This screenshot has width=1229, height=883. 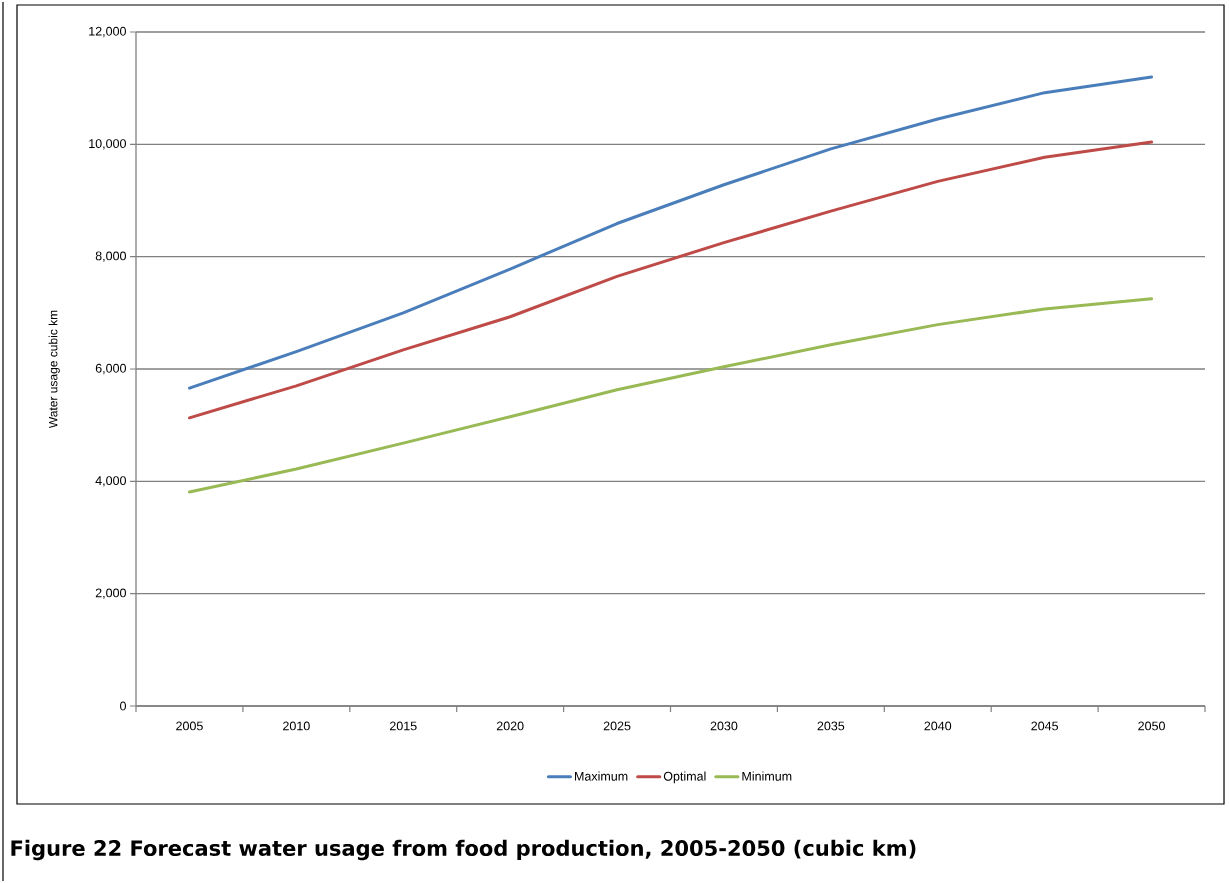 What do you see at coordinates (107, 32) in the screenshot?
I see `y-tick-label: 12,000` at bounding box center [107, 32].